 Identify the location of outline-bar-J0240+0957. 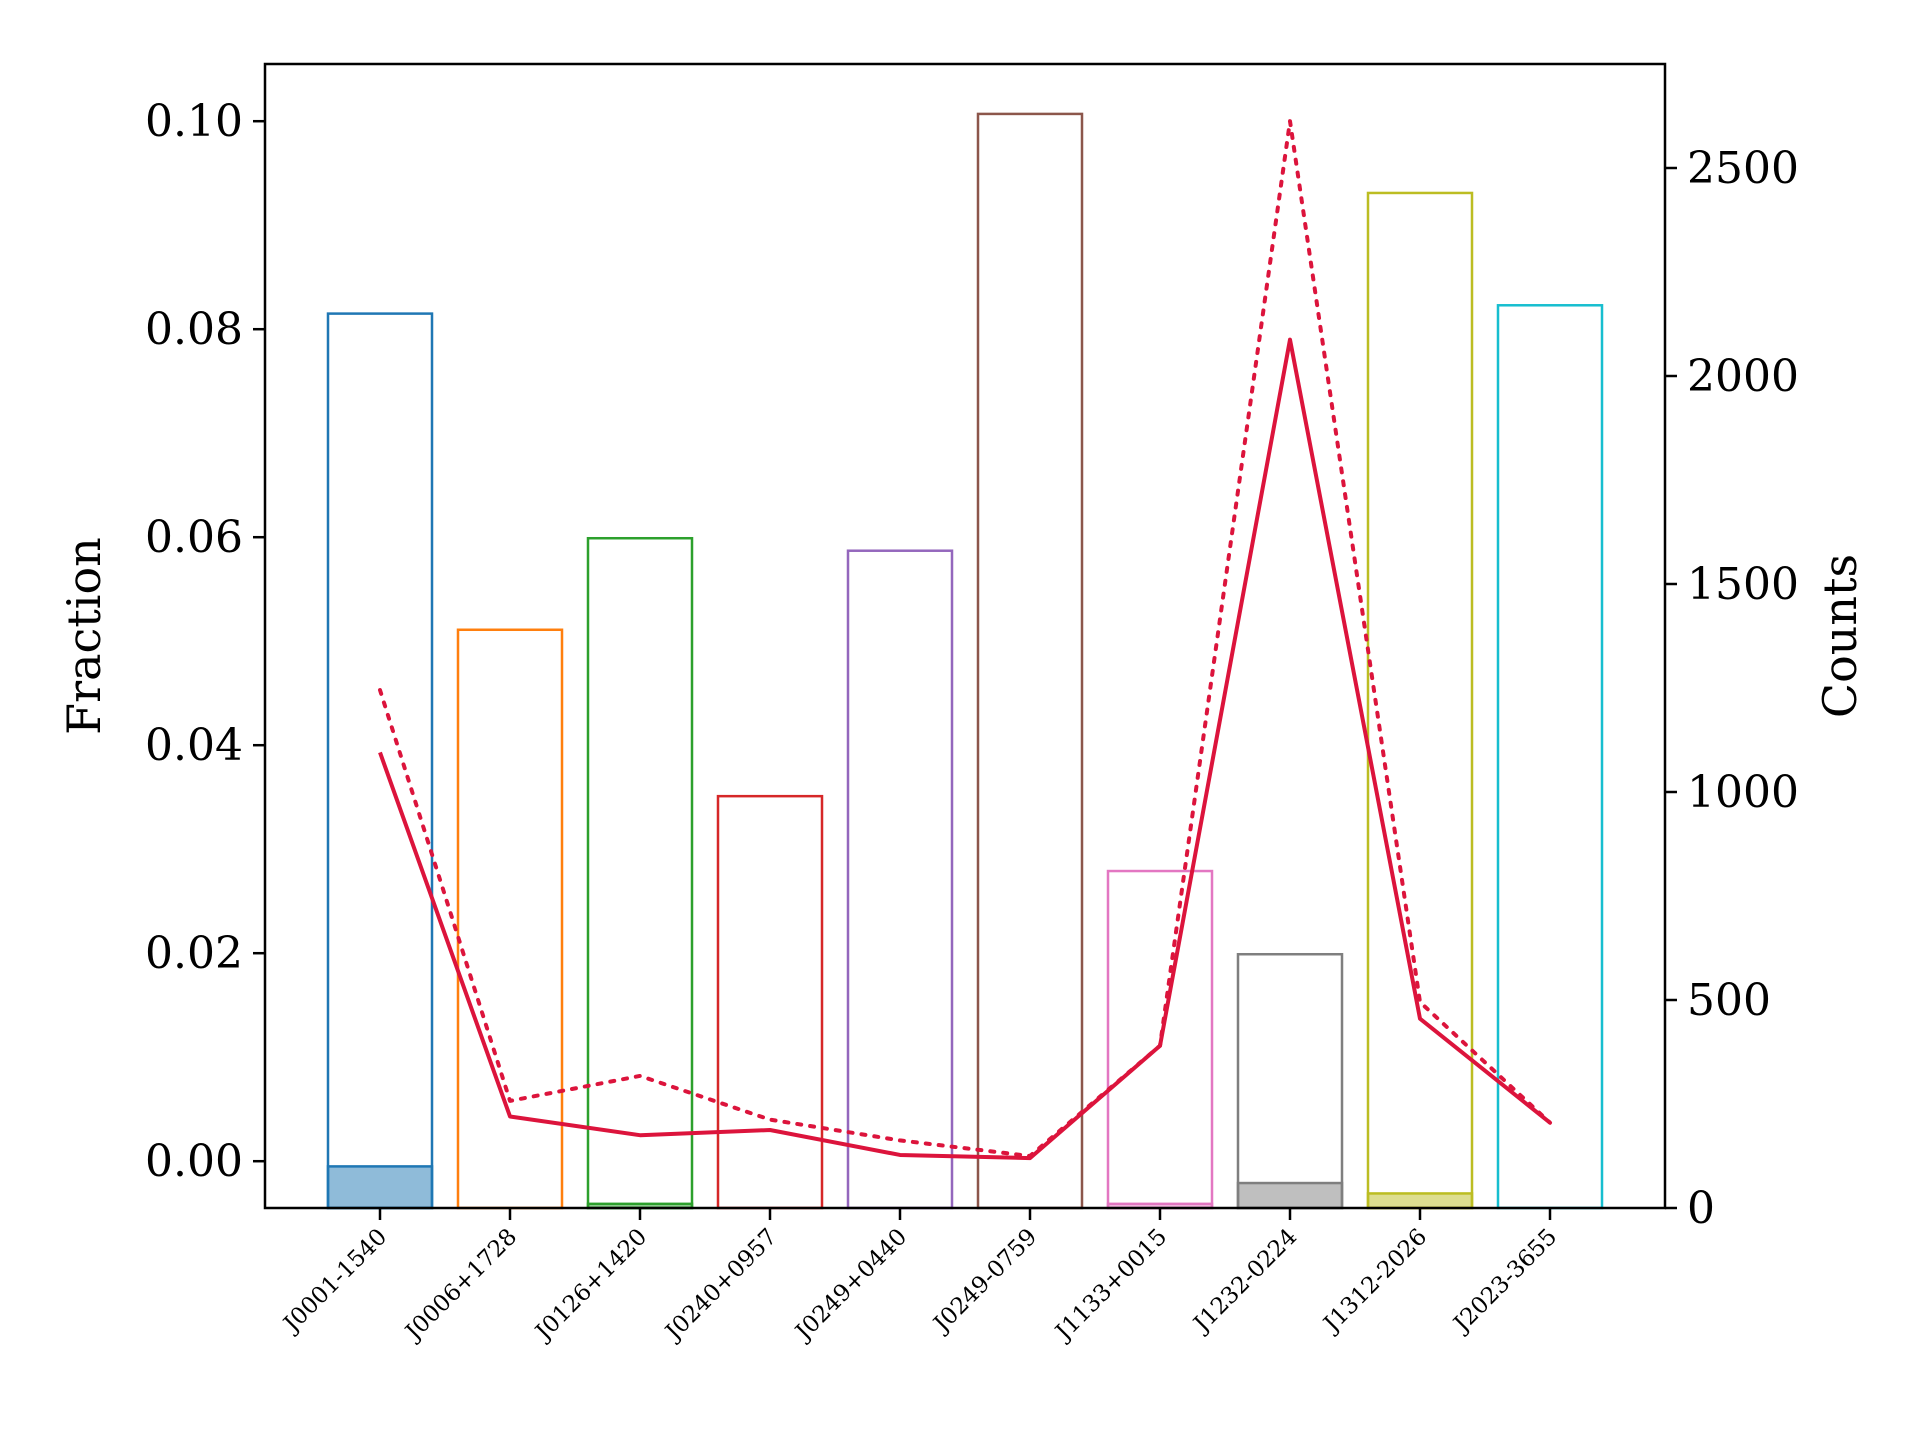
(770, 1002).